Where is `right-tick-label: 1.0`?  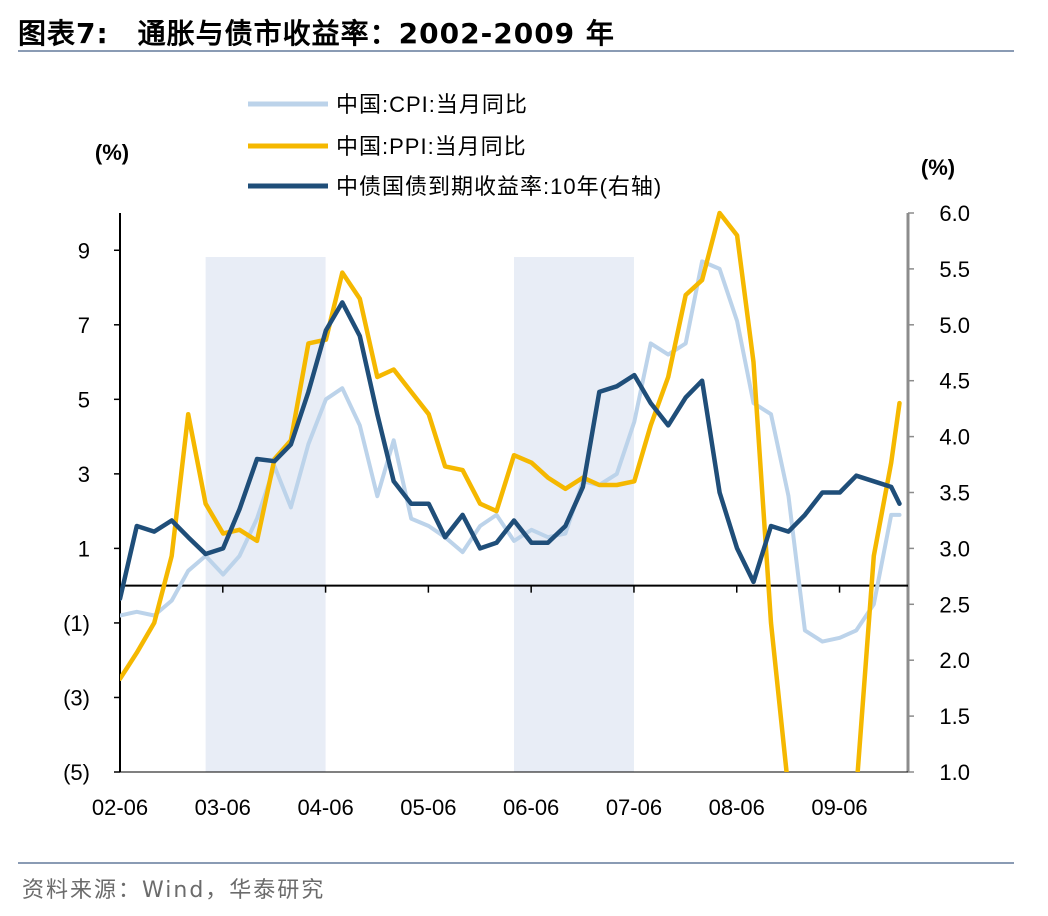 right-tick-label: 1.0 is located at coordinates (954, 772).